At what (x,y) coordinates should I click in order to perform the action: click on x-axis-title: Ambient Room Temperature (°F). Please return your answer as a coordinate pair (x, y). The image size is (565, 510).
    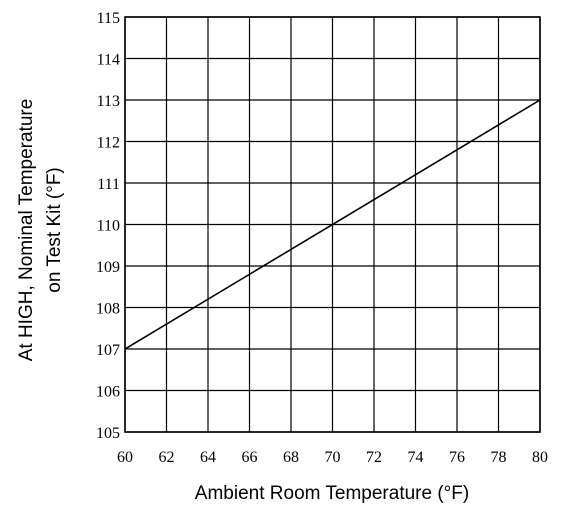
    Looking at the image, I should click on (332, 493).